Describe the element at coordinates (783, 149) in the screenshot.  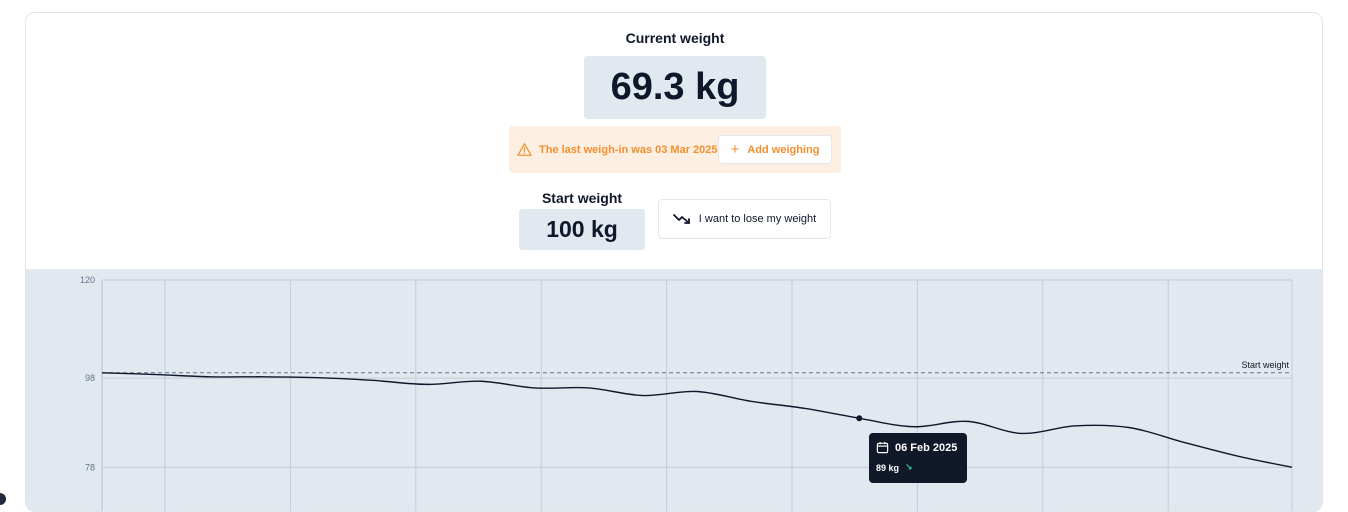
I see `add-weighing-label: Add weighing` at that location.